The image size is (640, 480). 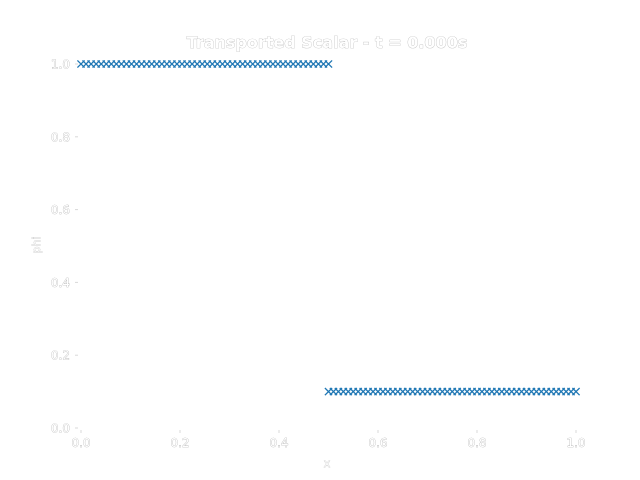 What do you see at coordinates (64, 246) in the screenshot?
I see `y-axis-ticks: 0.0 0.2 0.4 0.6 0.8 1.0` at bounding box center [64, 246].